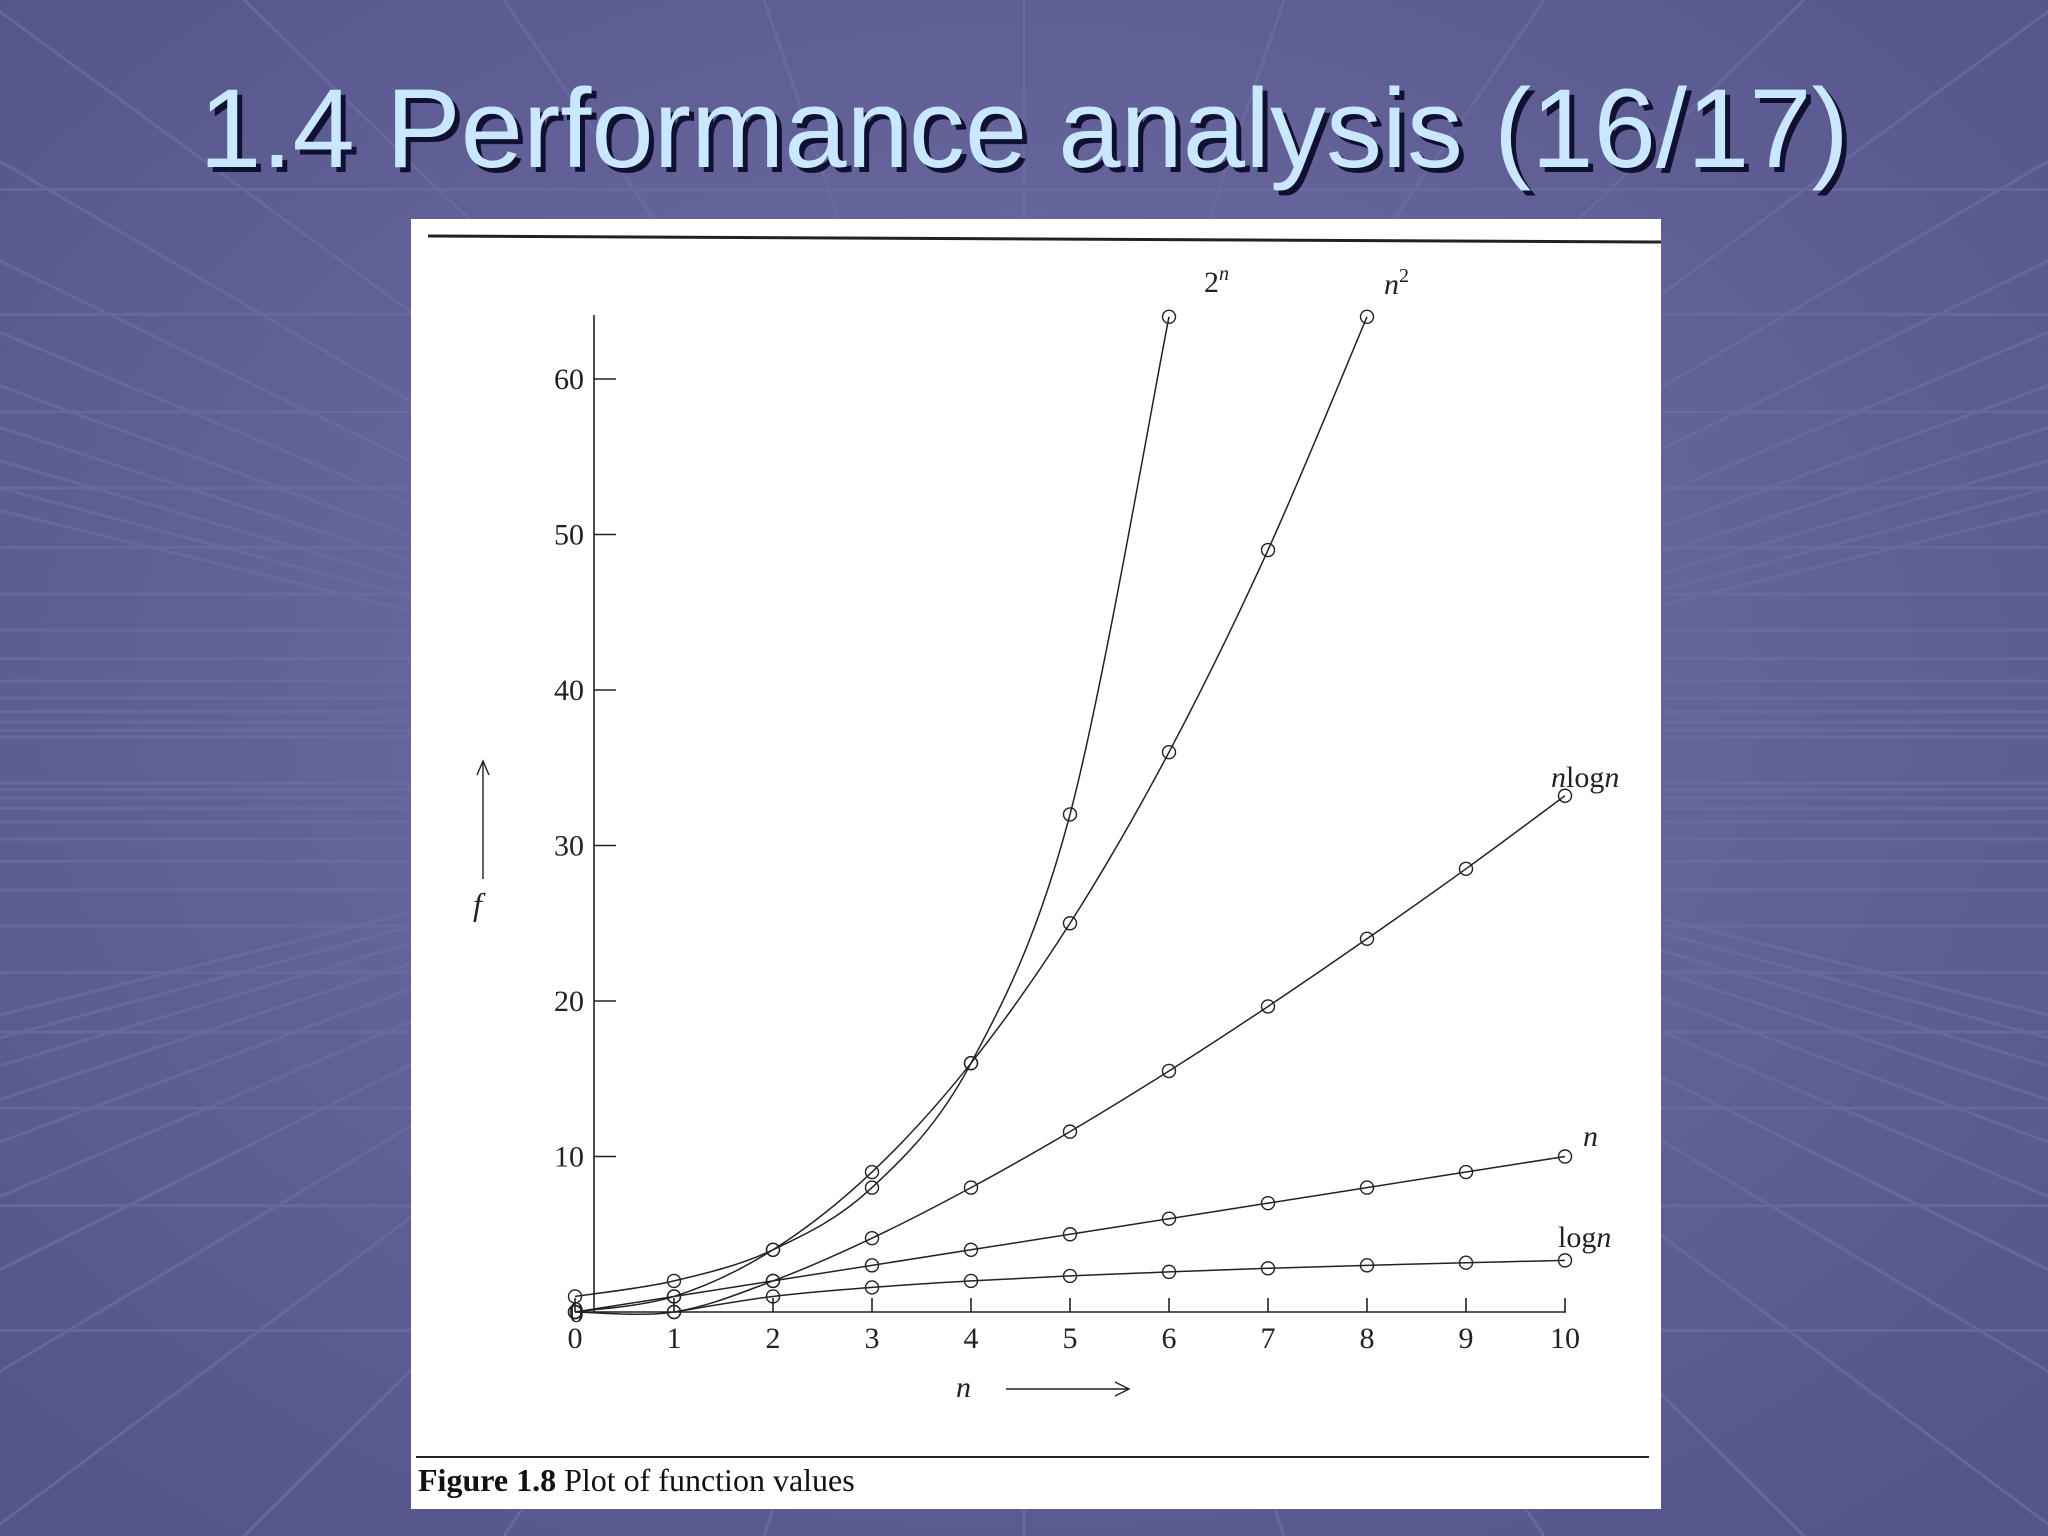 This screenshot has width=2048, height=1536. I want to click on x-tick-label: 2, so click(773, 1338).